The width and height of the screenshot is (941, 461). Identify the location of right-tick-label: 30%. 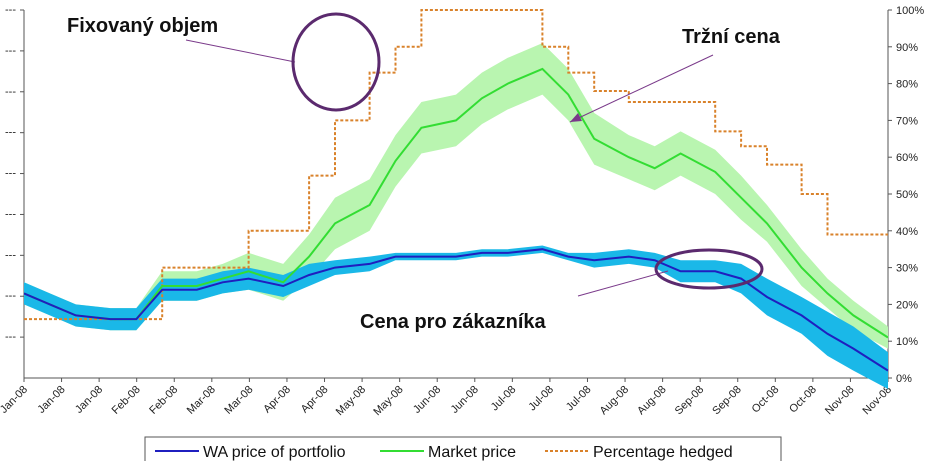
(907, 269).